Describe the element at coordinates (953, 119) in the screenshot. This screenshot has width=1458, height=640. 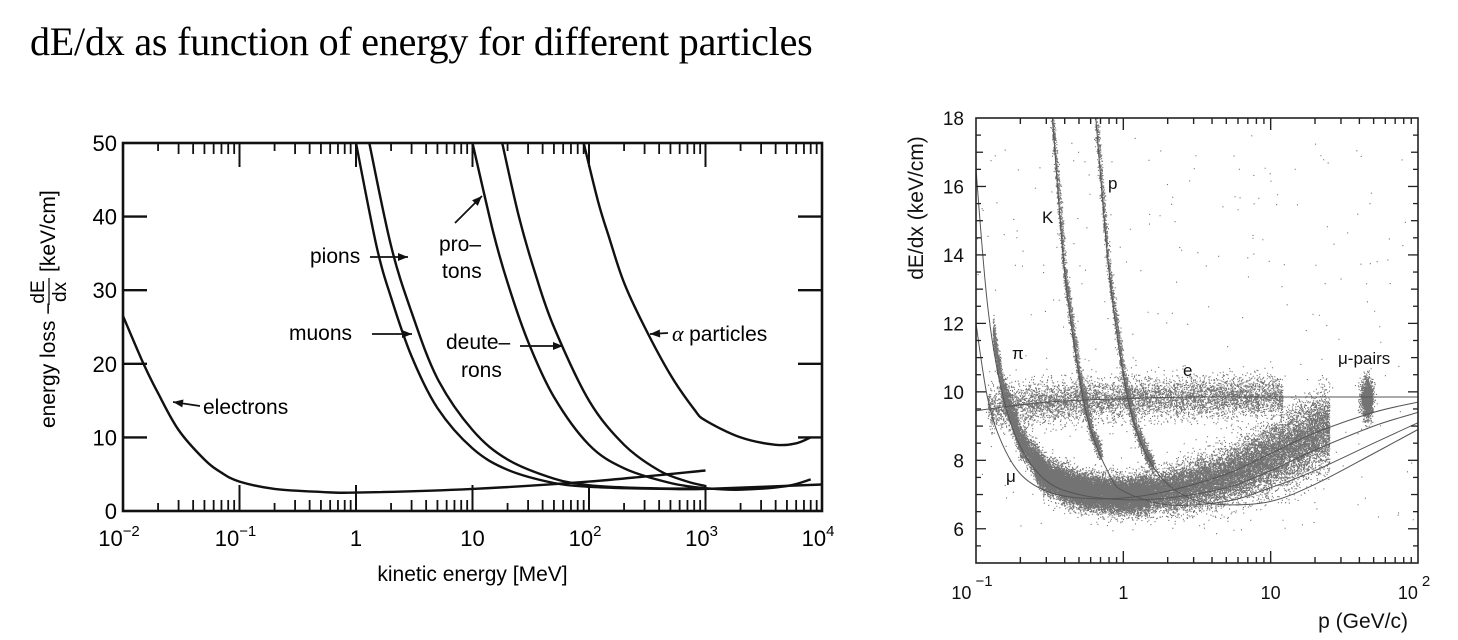
I see `y-tick-label: 18` at that location.